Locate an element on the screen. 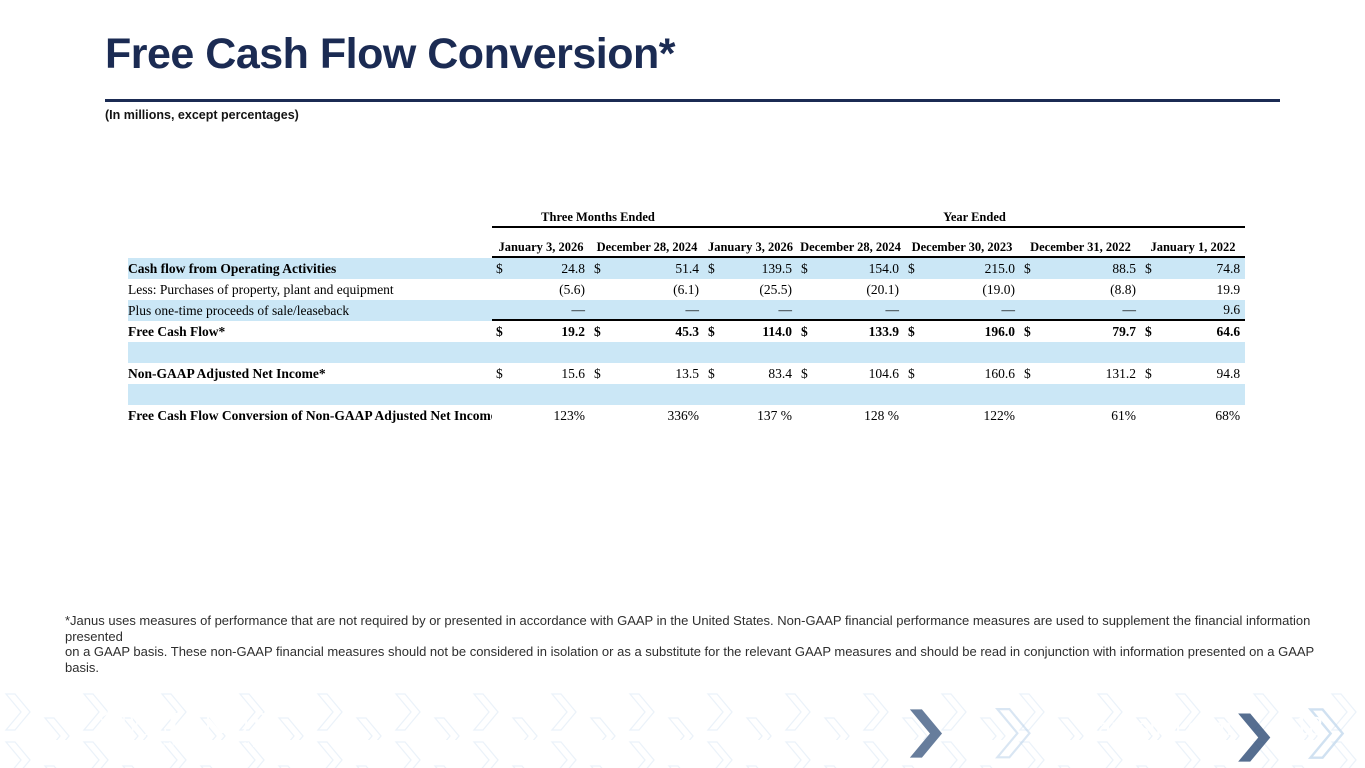 The width and height of the screenshot is (1365, 768). units-note: (In millions, except percentages) is located at coordinates (202, 115).